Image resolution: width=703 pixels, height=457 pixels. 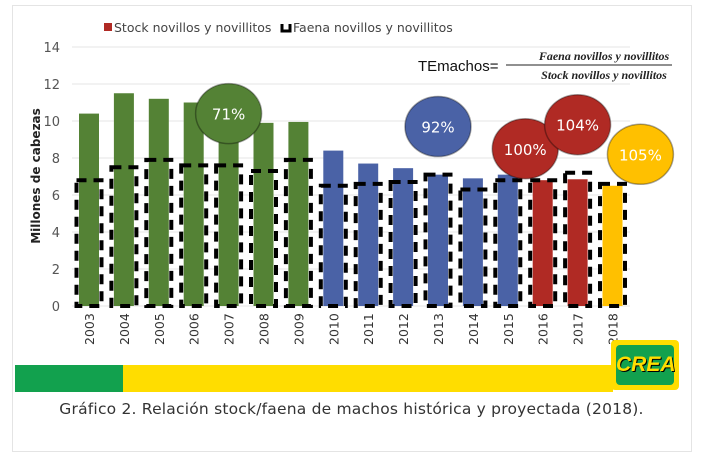 I want to click on y-tick-label: 0, so click(x=56, y=307).